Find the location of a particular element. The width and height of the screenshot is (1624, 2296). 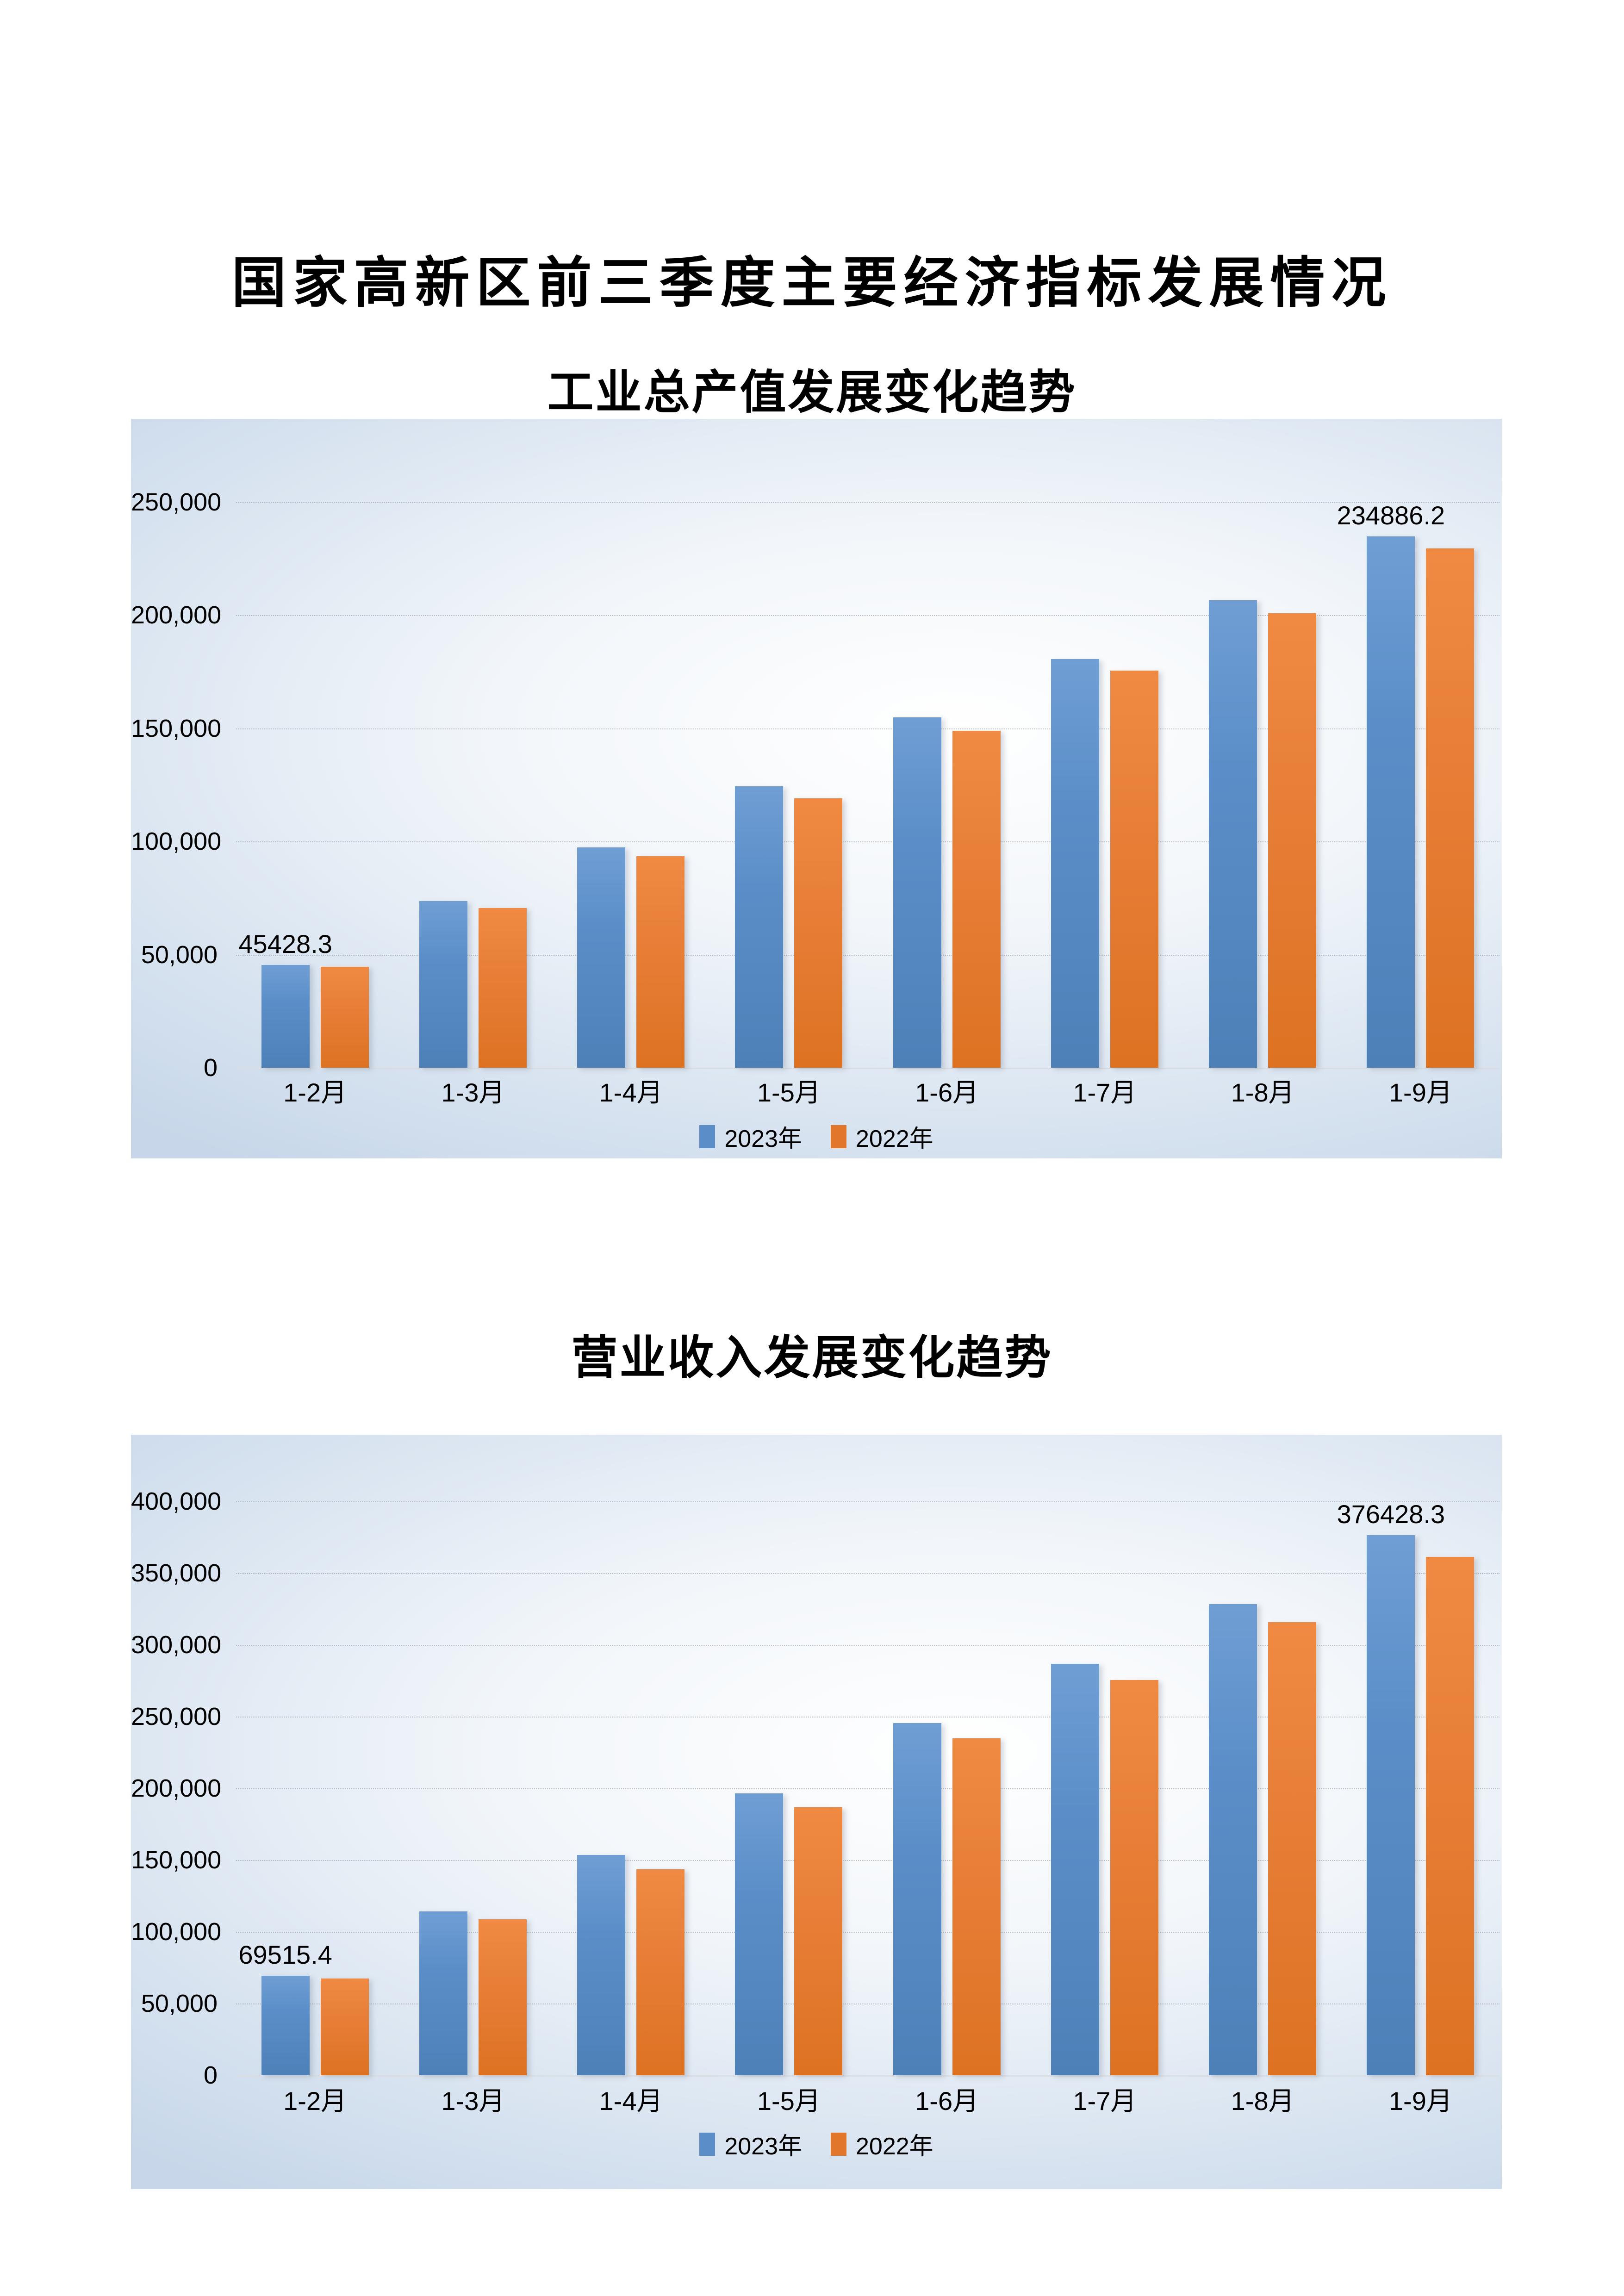

chart1-title: 工业总产值发展变化趋势 is located at coordinates (812, 392).